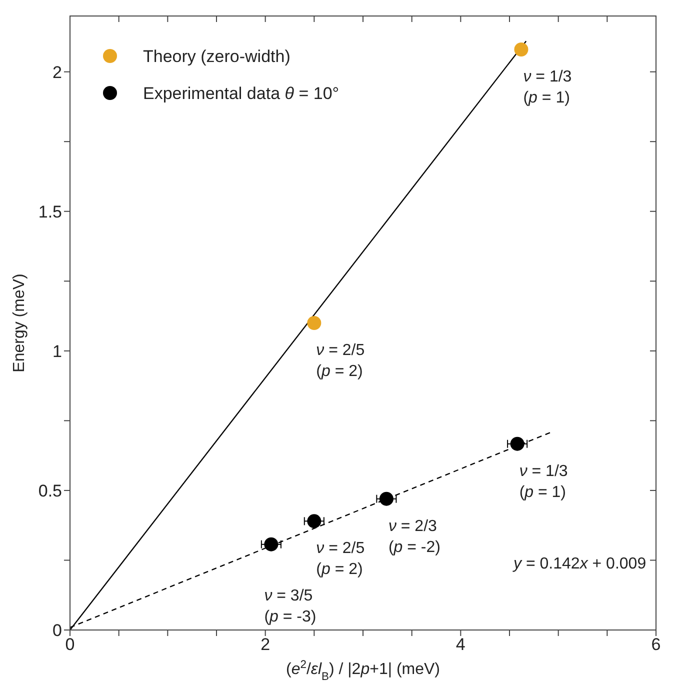 The height and width of the screenshot is (696, 675). What do you see at coordinates (290, 606) in the screenshot?
I see `annotation: ν = 3/5 (p = -3)` at bounding box center [290, 606].